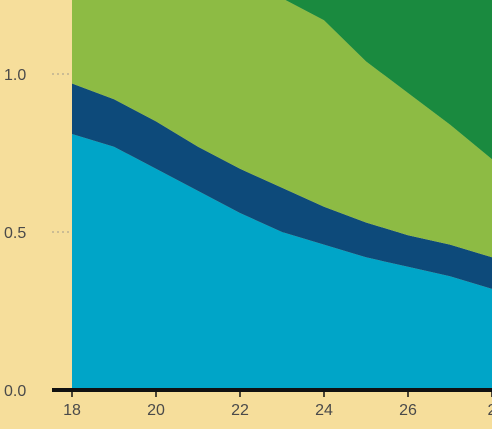  Describe the element at coordinates (324, 410) in the screenshot. I see `x-tick-label: 24` at that location.